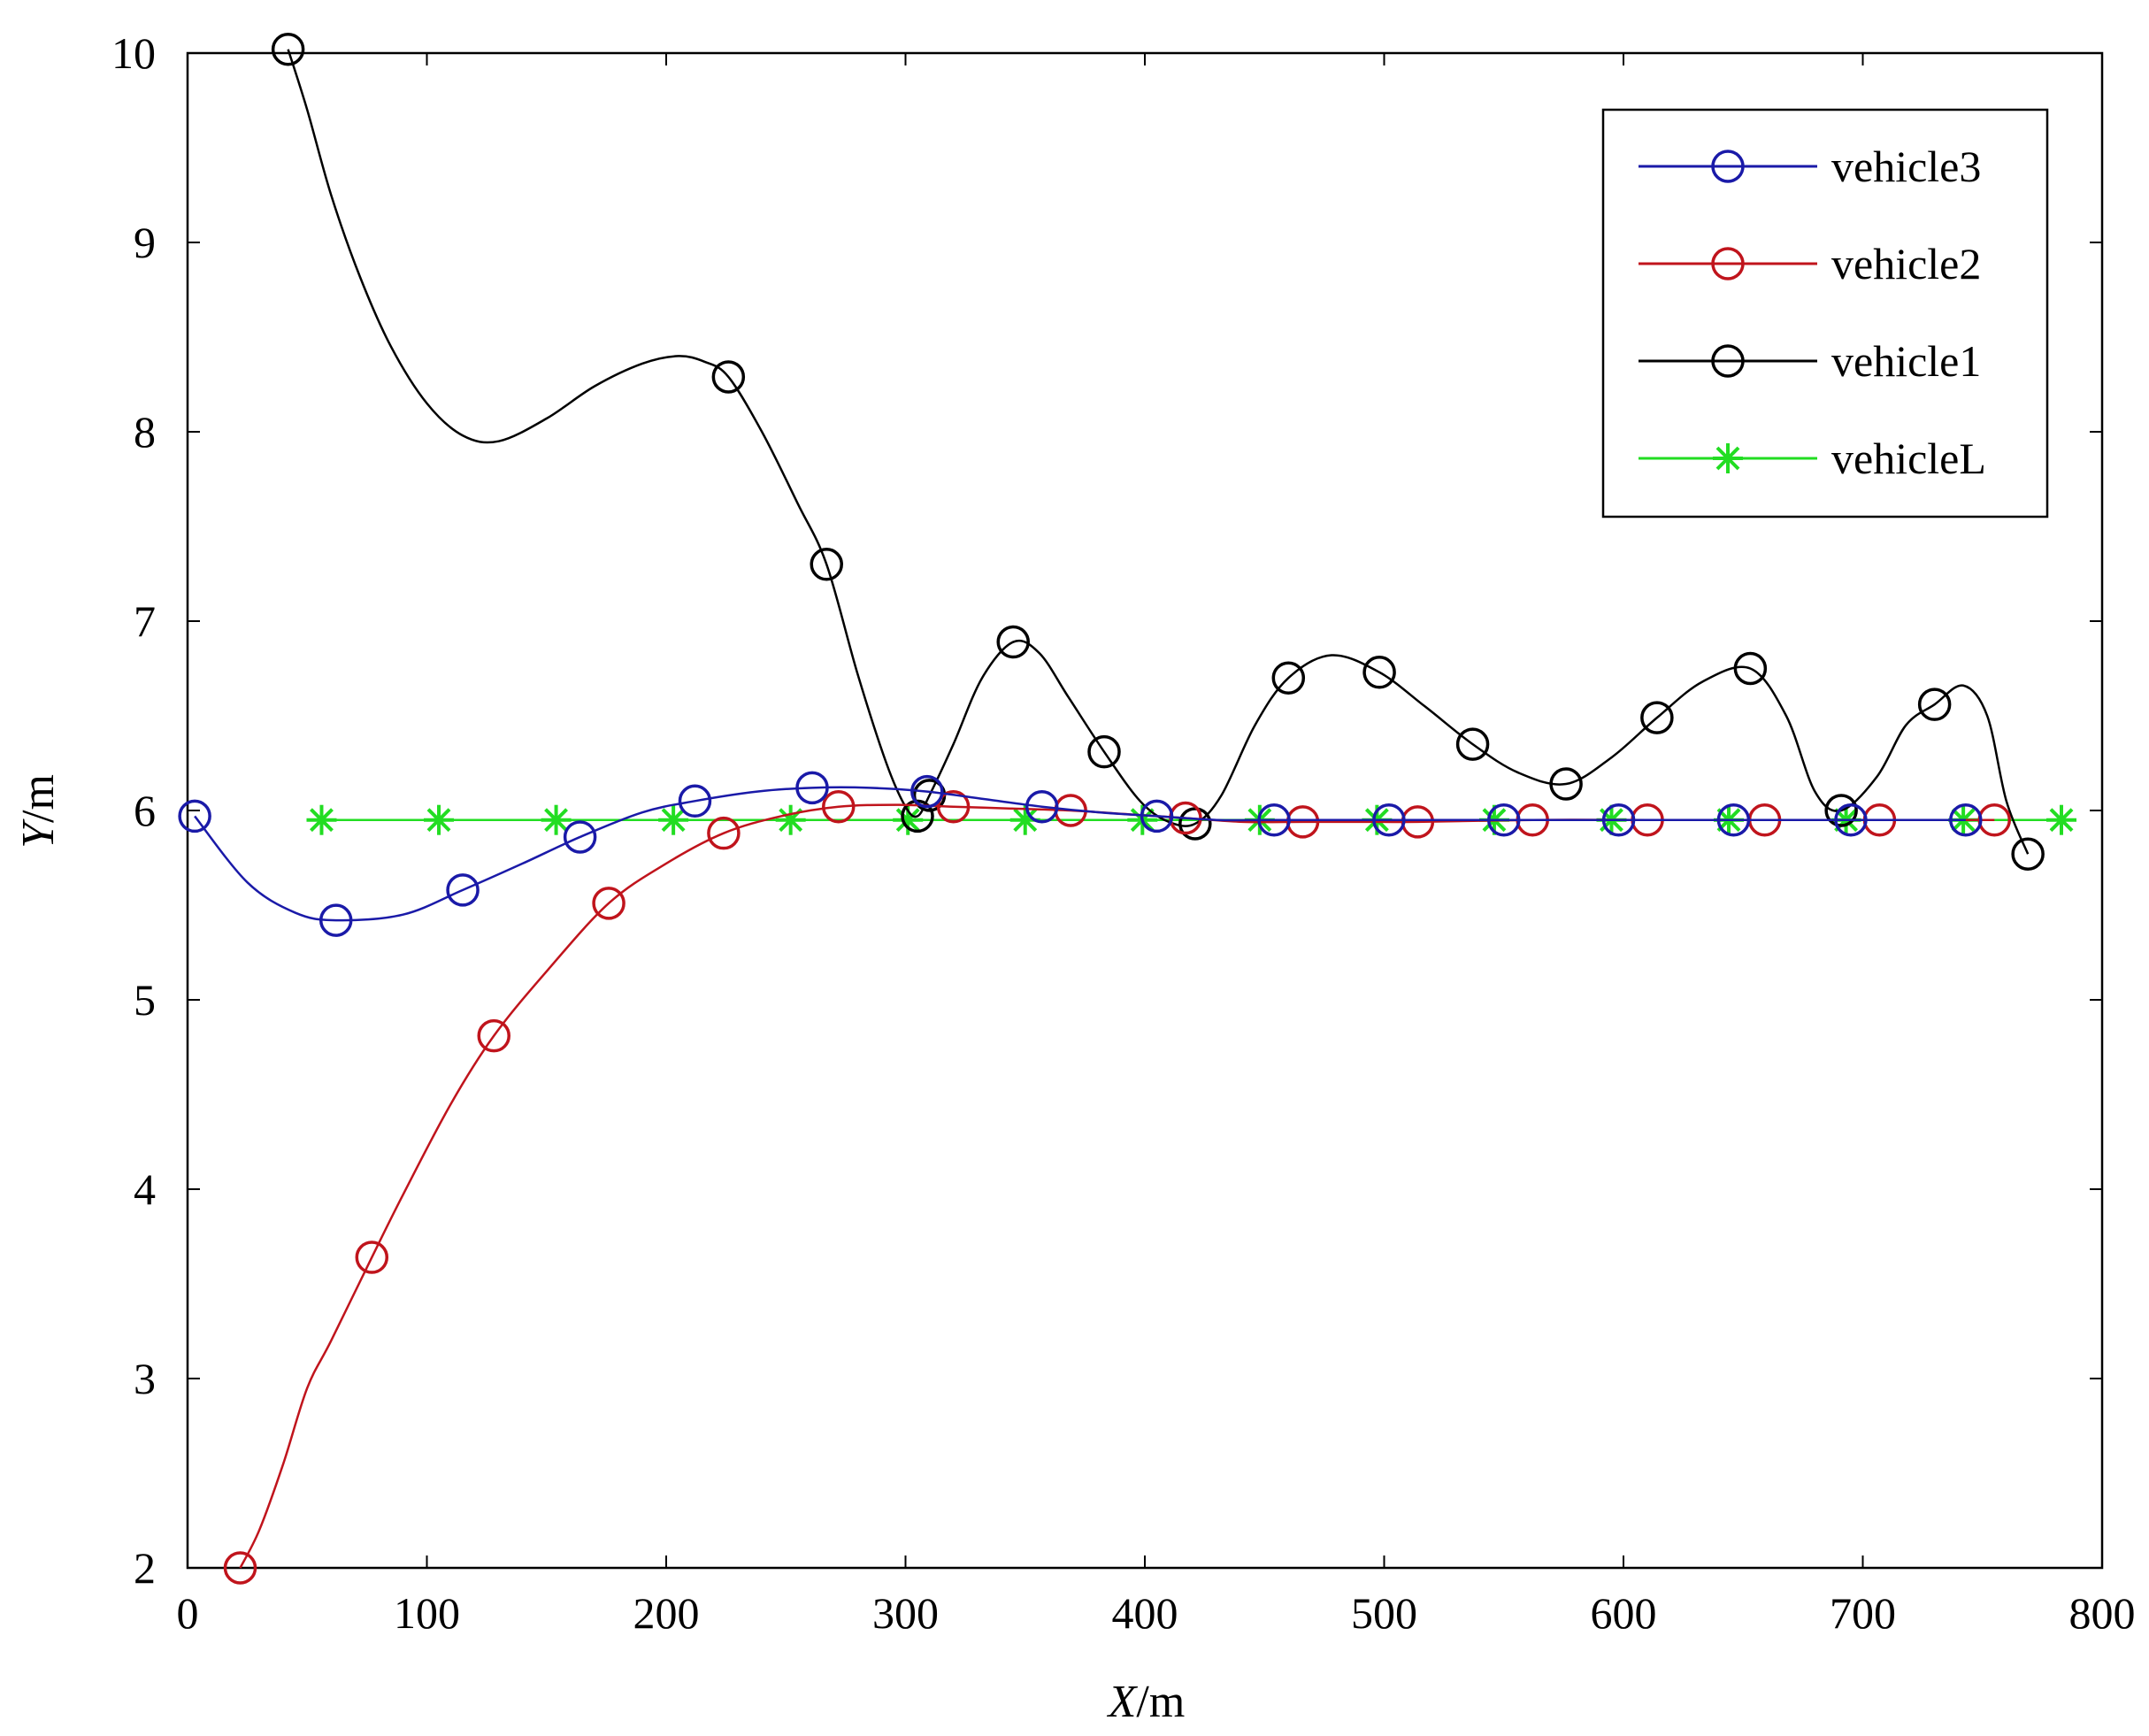  Describe the element at coordinates (1906, 263) in the screenshot. I see `legend-label: vehicle2` at that location.